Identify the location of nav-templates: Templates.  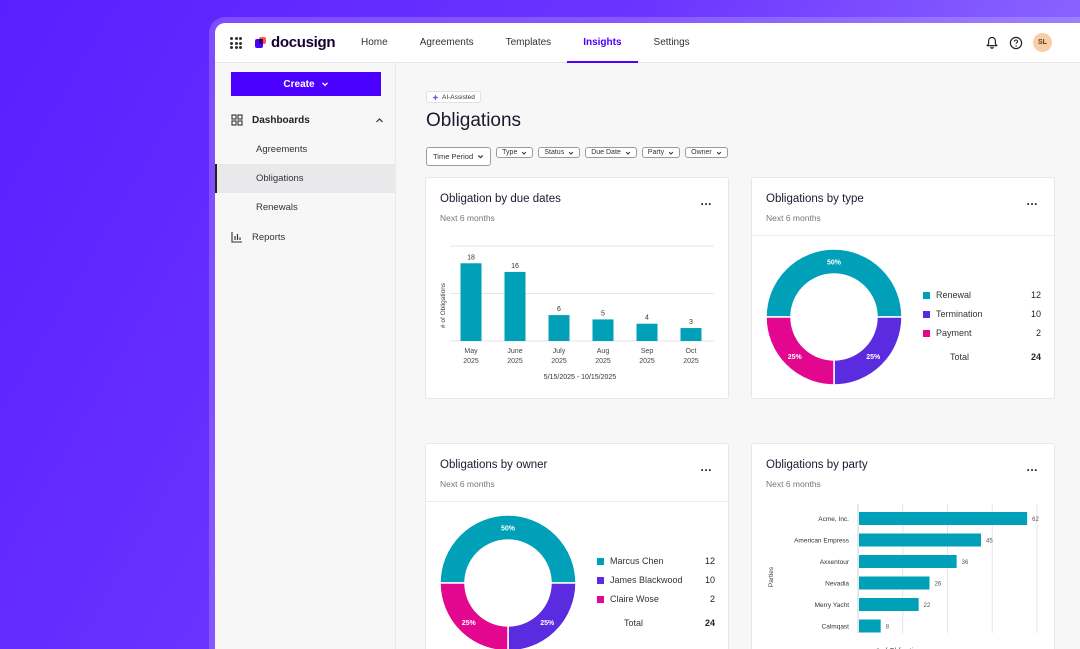
(528, 42).